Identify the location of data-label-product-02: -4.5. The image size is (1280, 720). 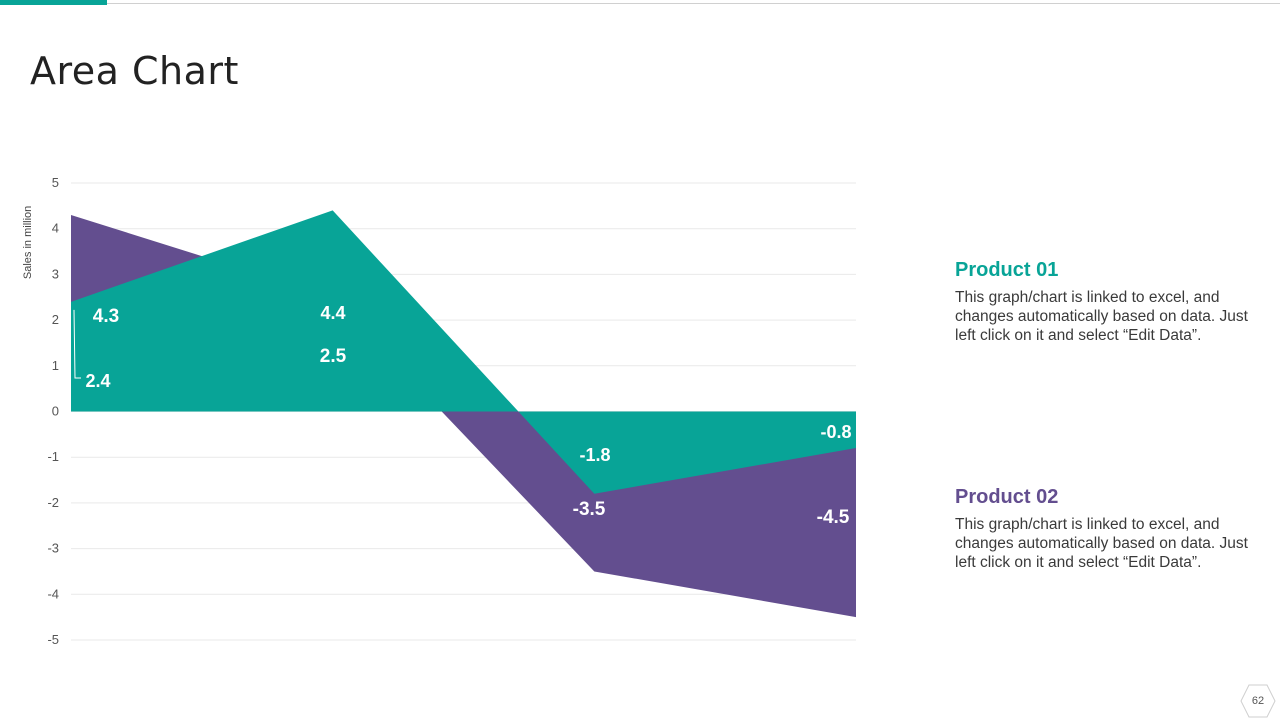
(833, 517).